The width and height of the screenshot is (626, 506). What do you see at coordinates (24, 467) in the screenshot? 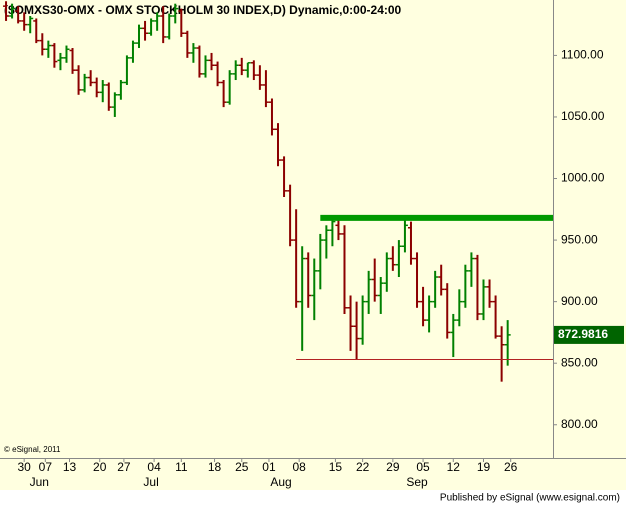
I see `x-tick-label: 30` at bounding box center [24, 467].